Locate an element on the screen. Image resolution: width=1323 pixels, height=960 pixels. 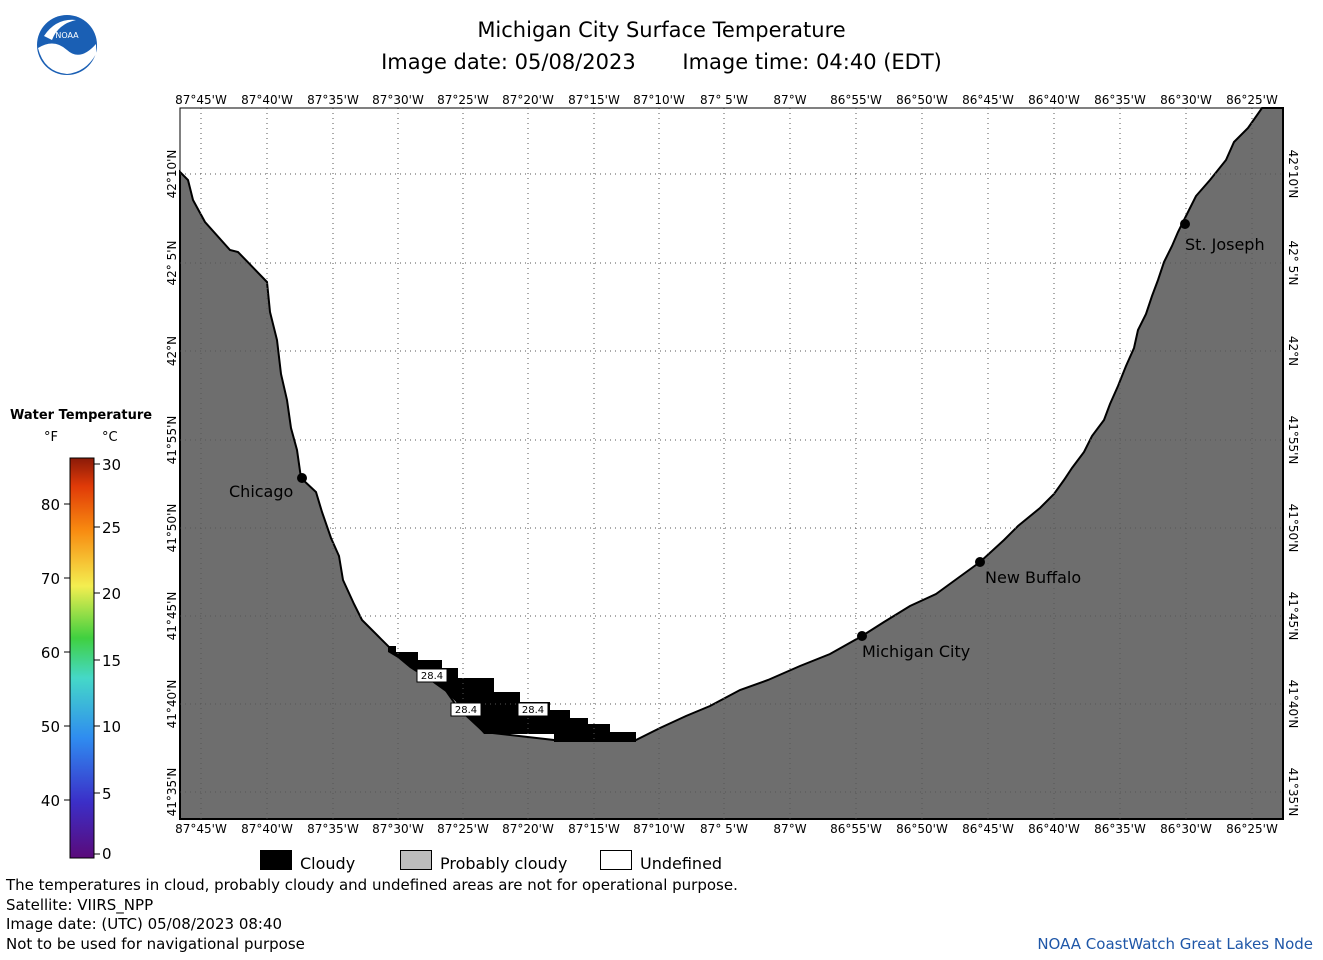
legend-title: Water Temperature is located at coordinates (81, 415).